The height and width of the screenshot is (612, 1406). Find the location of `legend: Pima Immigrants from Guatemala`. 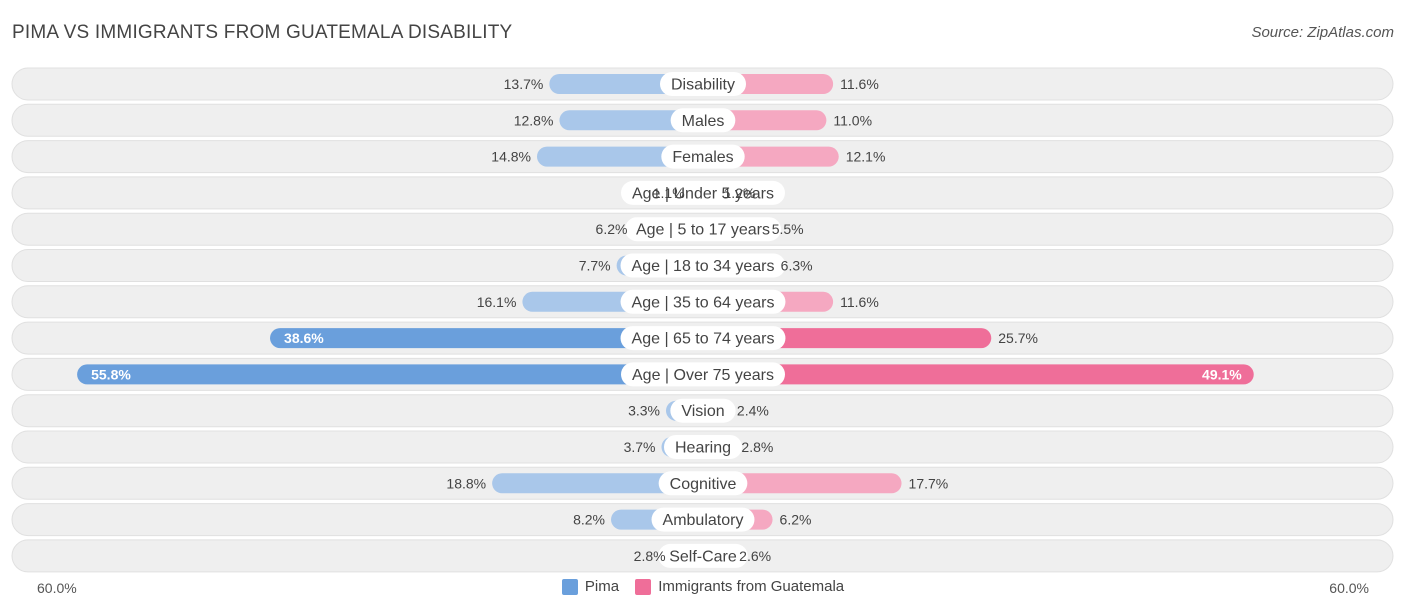

legend: Pima Immigrants from Guatemala is located at coordinates (703, 588).